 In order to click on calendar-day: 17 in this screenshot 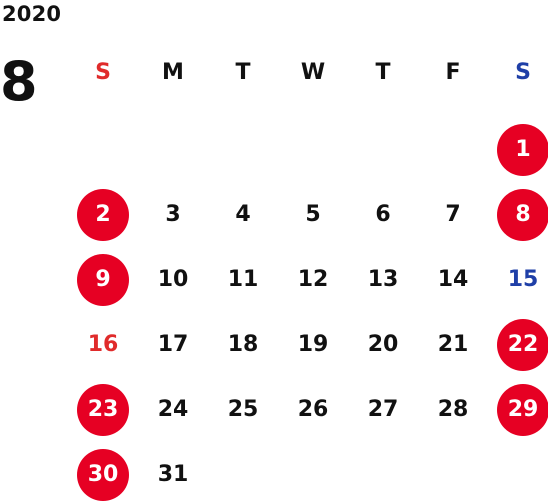, I will do `click(173, 345)`.